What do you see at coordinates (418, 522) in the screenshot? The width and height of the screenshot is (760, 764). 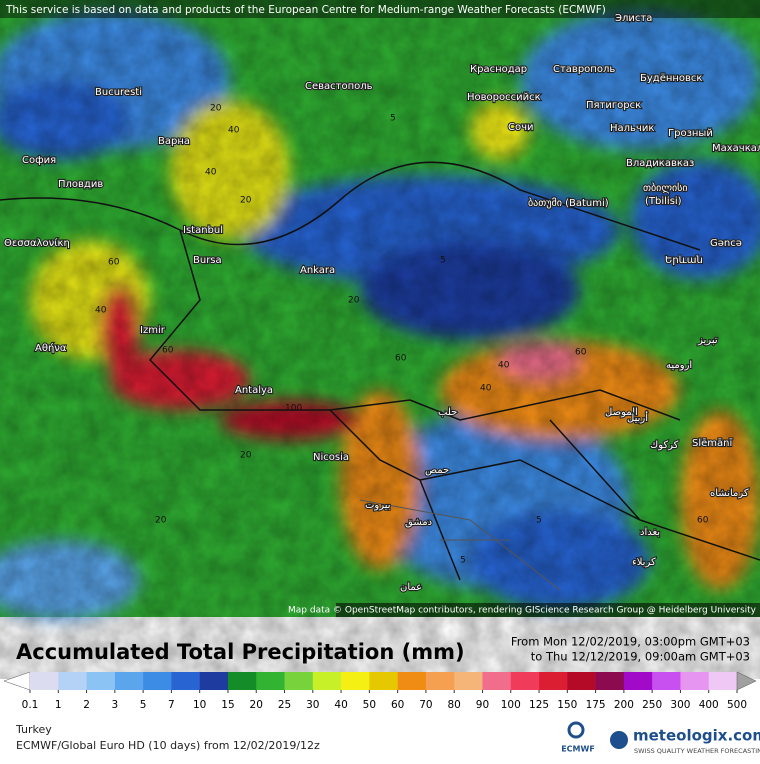 I see `city: دمشق` at bounding box center [418, 522].